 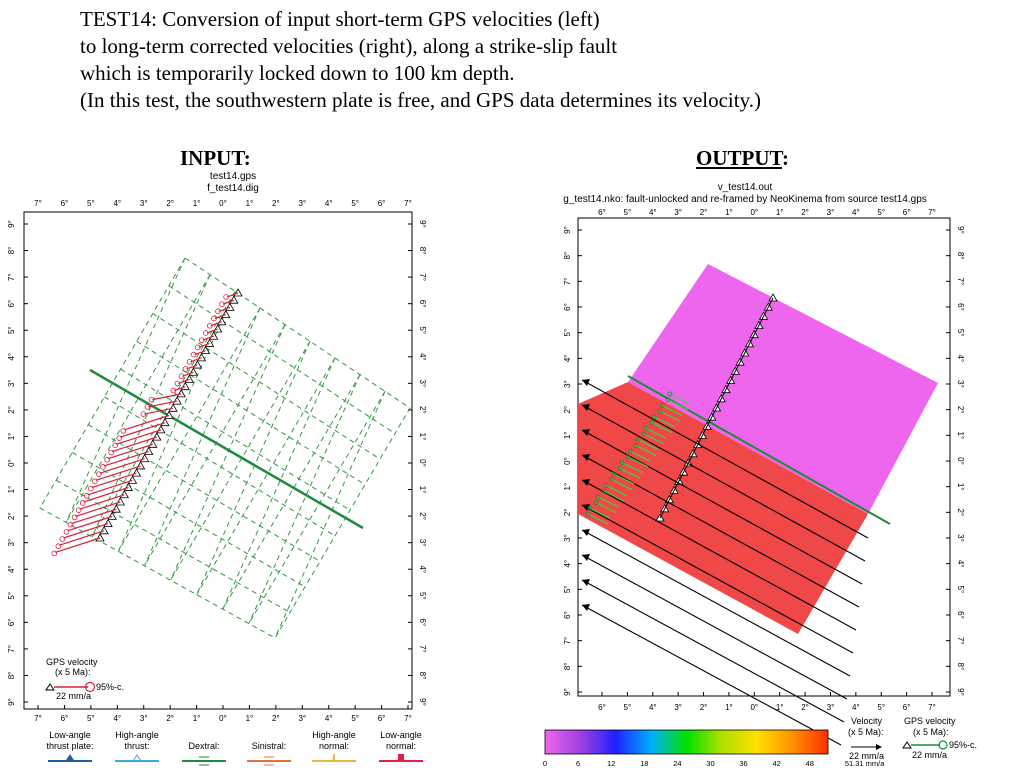 What do you see at coordinates (866, 756) in the screenshot?
I see `velocity-legend-rate: 22 mm/a` at bounding box center [866, 756].